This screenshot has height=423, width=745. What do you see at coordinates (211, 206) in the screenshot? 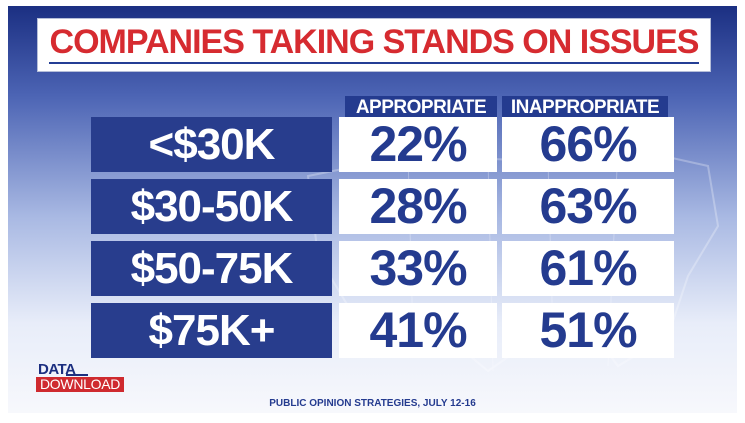
I see `row-label-30-50k: $30-50K` at bounding box center [211, 206].